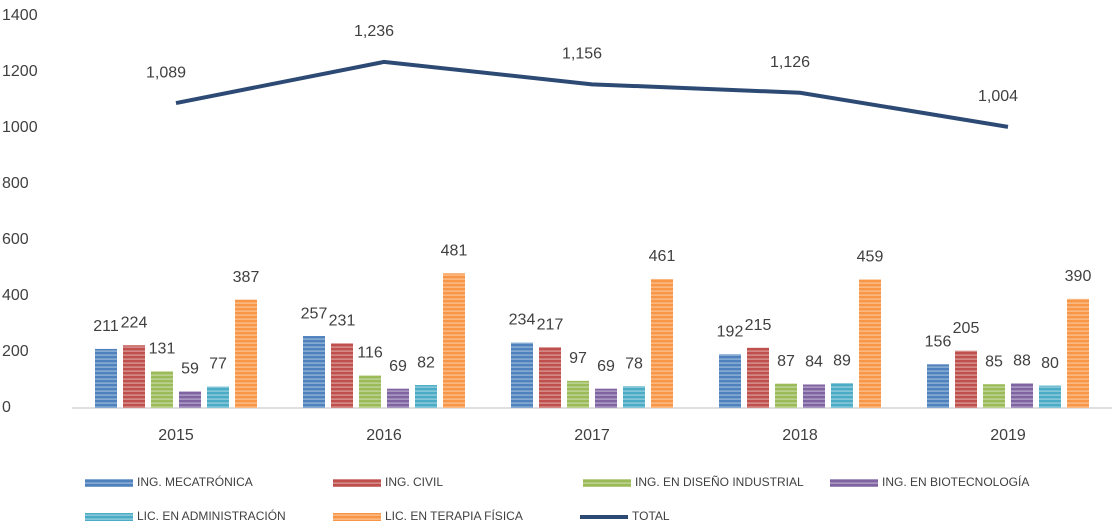 The height and width of the screenshot is (529, 1112). Describe the element at coordinates (955, 481) in the screenshot. I see `legend-label: ING. EN BIOTECNOLOGÍA` at that location.